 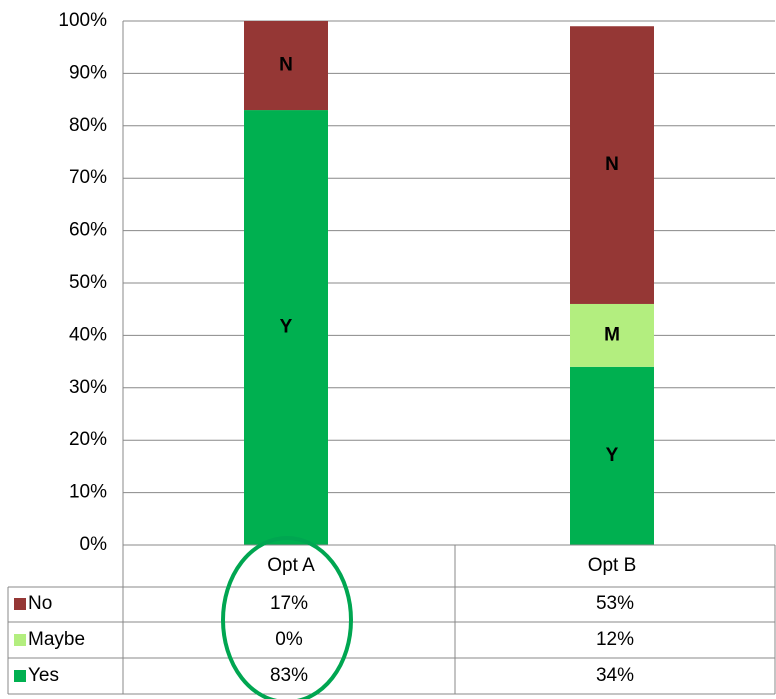 I want to click on y-tick-label: 10%, so click(x=88, y=492).